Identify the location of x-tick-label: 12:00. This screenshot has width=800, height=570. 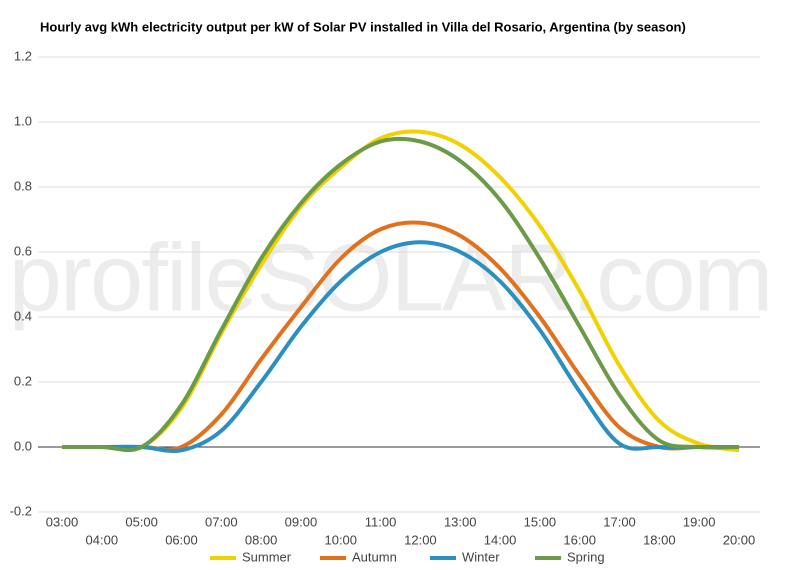
(420, 539).